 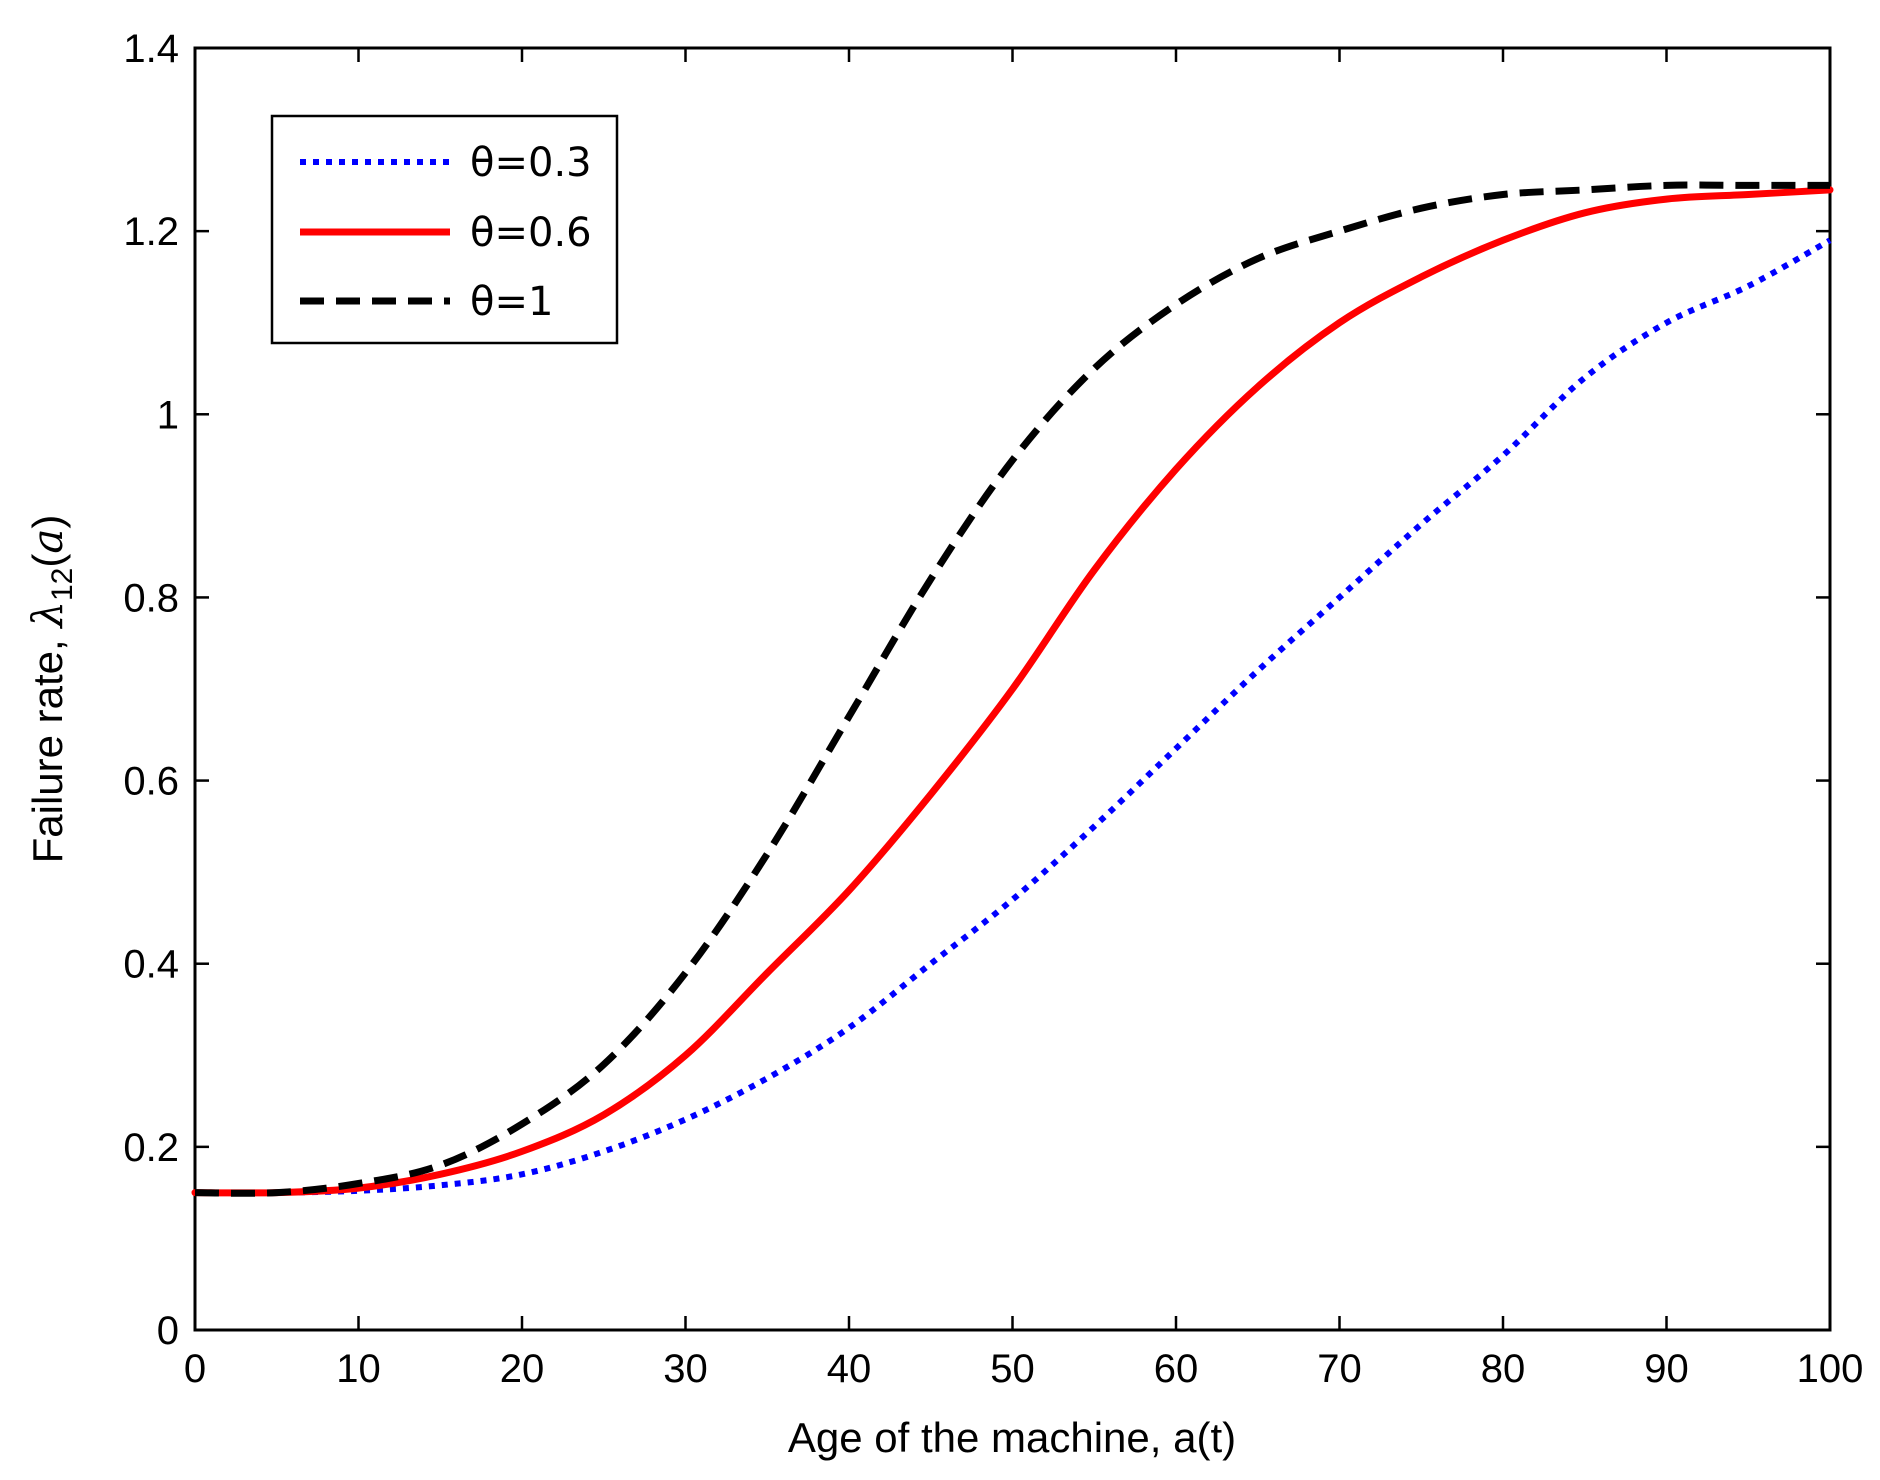 I want to click on y-tick-label: 0.6, so click(x=151, y=782).